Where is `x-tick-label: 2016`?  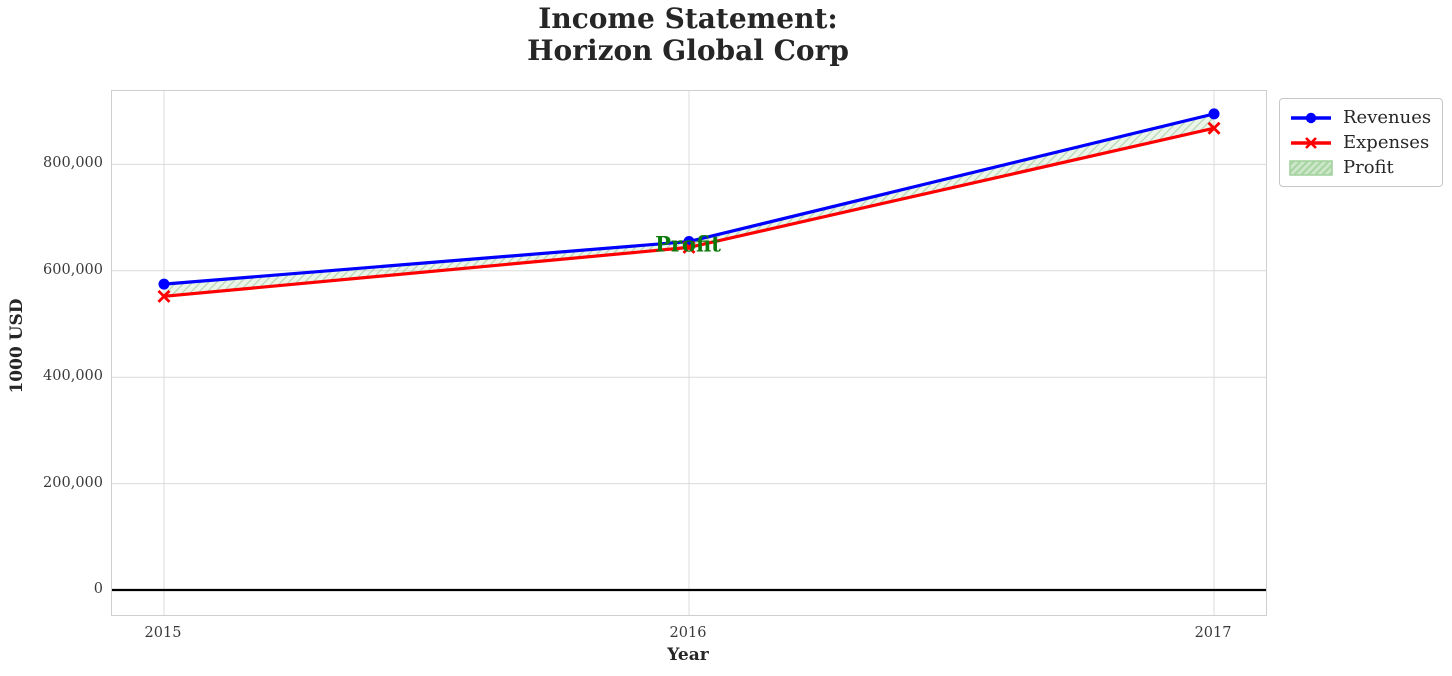 x-tick-label: 2016 is located at coordinates (688, 633).